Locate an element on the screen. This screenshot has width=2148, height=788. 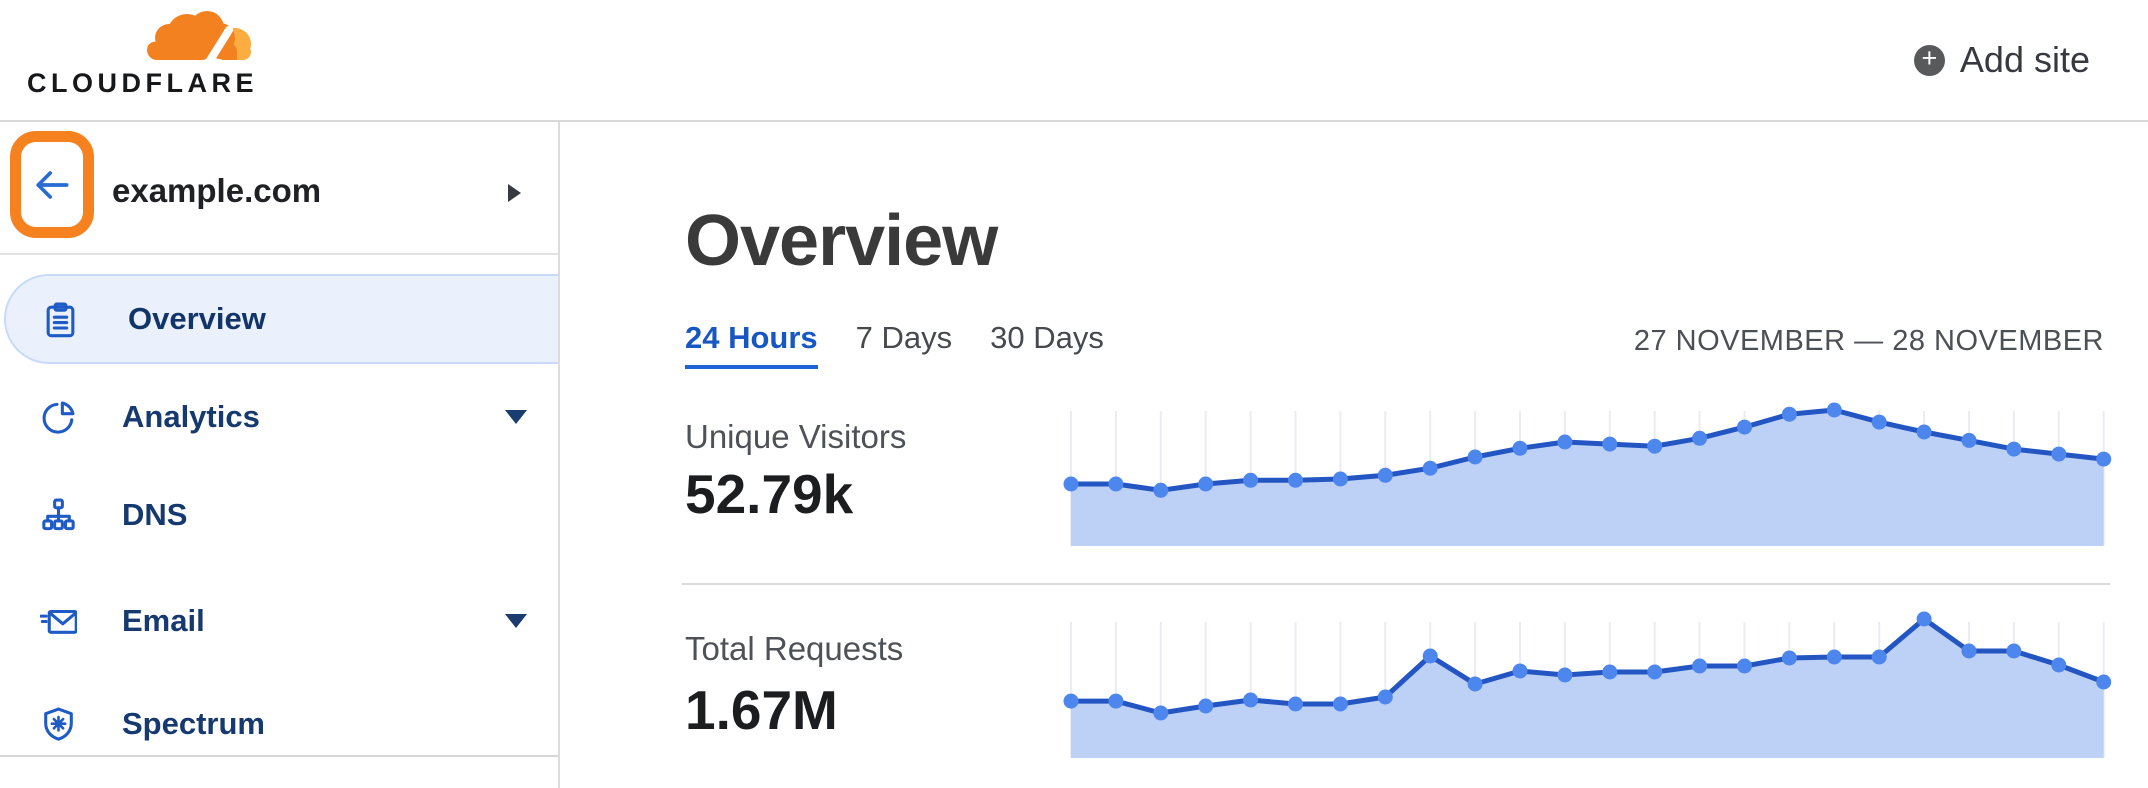
cloudflare-wordmark: CLOUDFLARE is located at coordinates (142, 83).